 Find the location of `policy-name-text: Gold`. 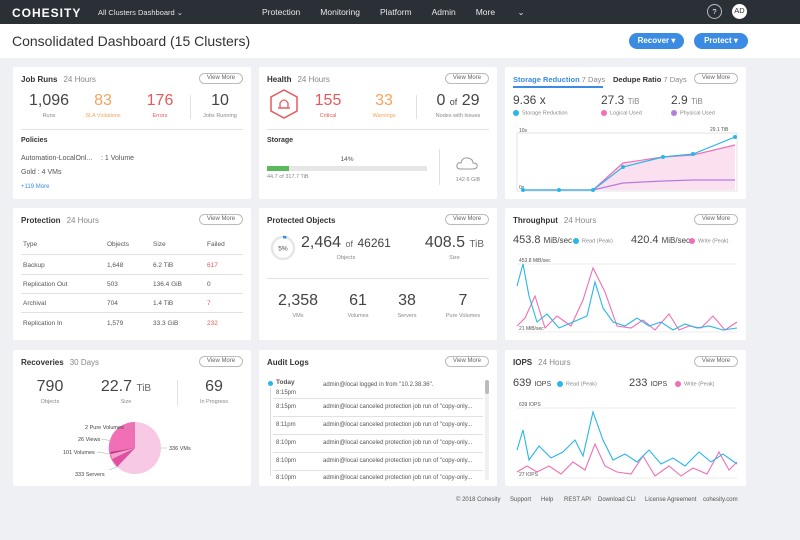

policy-name-text: Gold is located at coordinates (28, 172).